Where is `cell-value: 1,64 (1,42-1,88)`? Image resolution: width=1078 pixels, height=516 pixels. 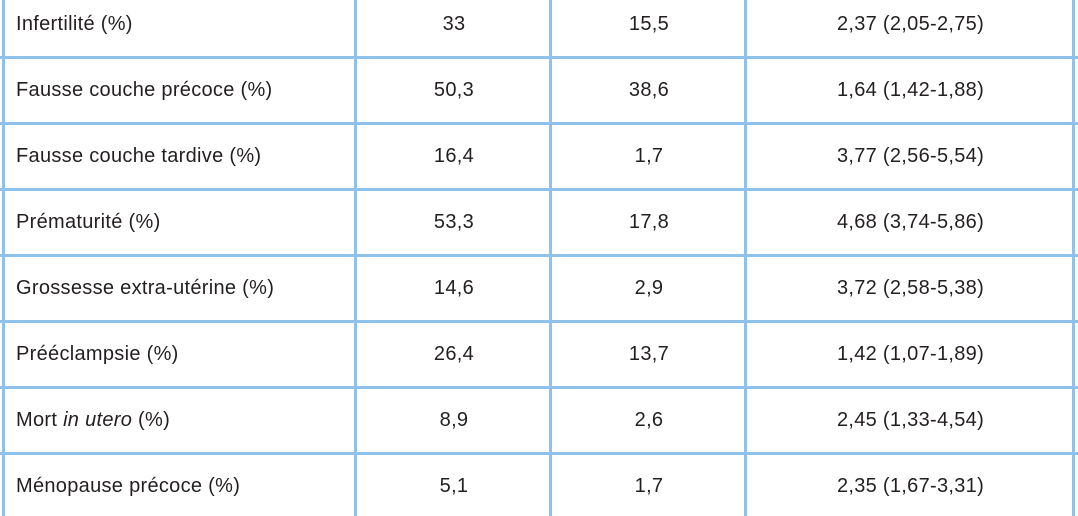 cell-value: 1,64 (1,42-1,88) is located at coordinates (910, 89).